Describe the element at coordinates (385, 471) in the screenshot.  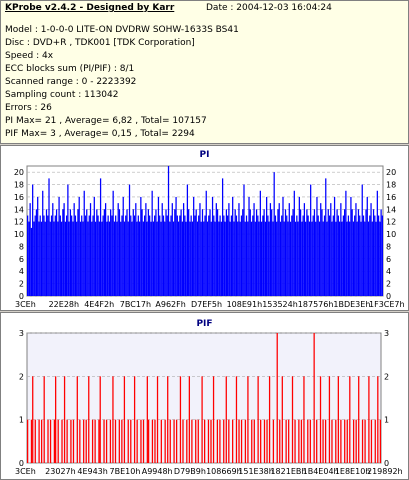
I see `pif-x-tick-label: 219892h` at that location.